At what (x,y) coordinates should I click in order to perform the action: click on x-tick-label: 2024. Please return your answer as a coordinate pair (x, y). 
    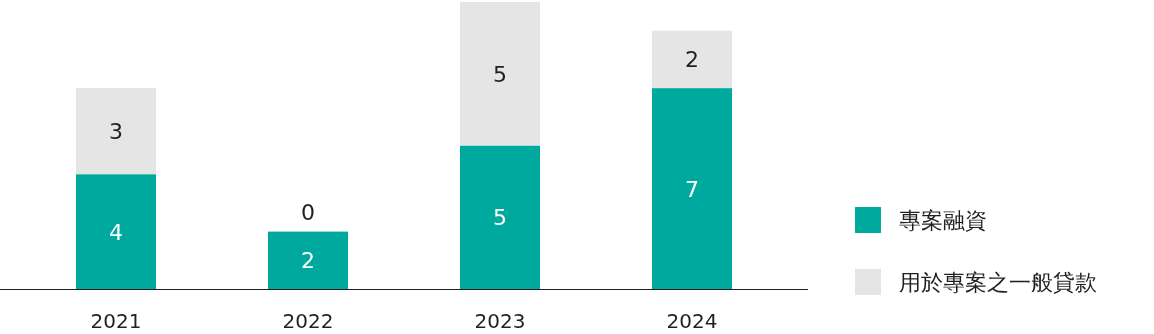
    Looking at the image, I should click on (692, 321).